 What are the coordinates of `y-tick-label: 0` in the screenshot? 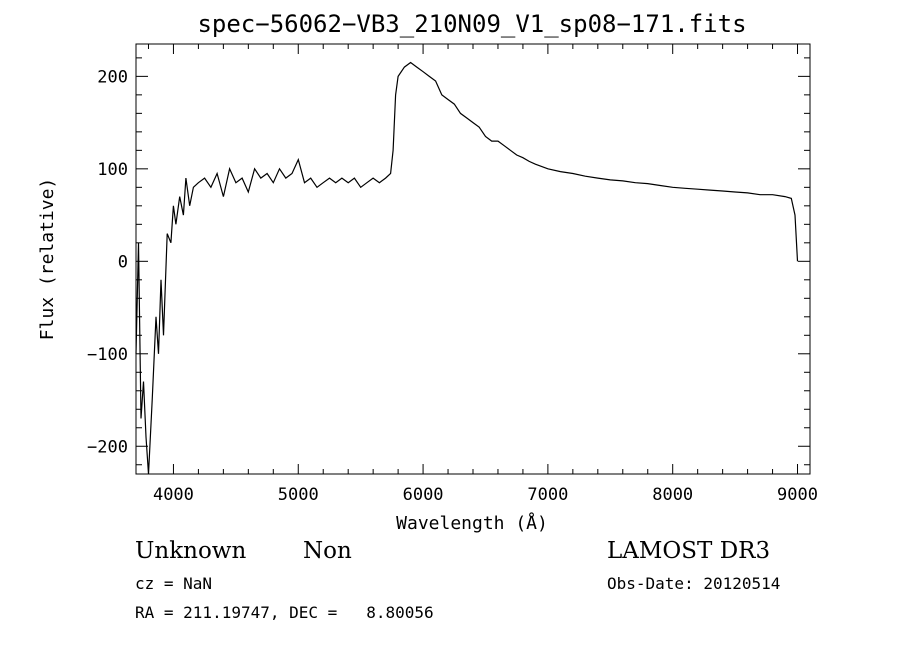 It's located at (123, 262).